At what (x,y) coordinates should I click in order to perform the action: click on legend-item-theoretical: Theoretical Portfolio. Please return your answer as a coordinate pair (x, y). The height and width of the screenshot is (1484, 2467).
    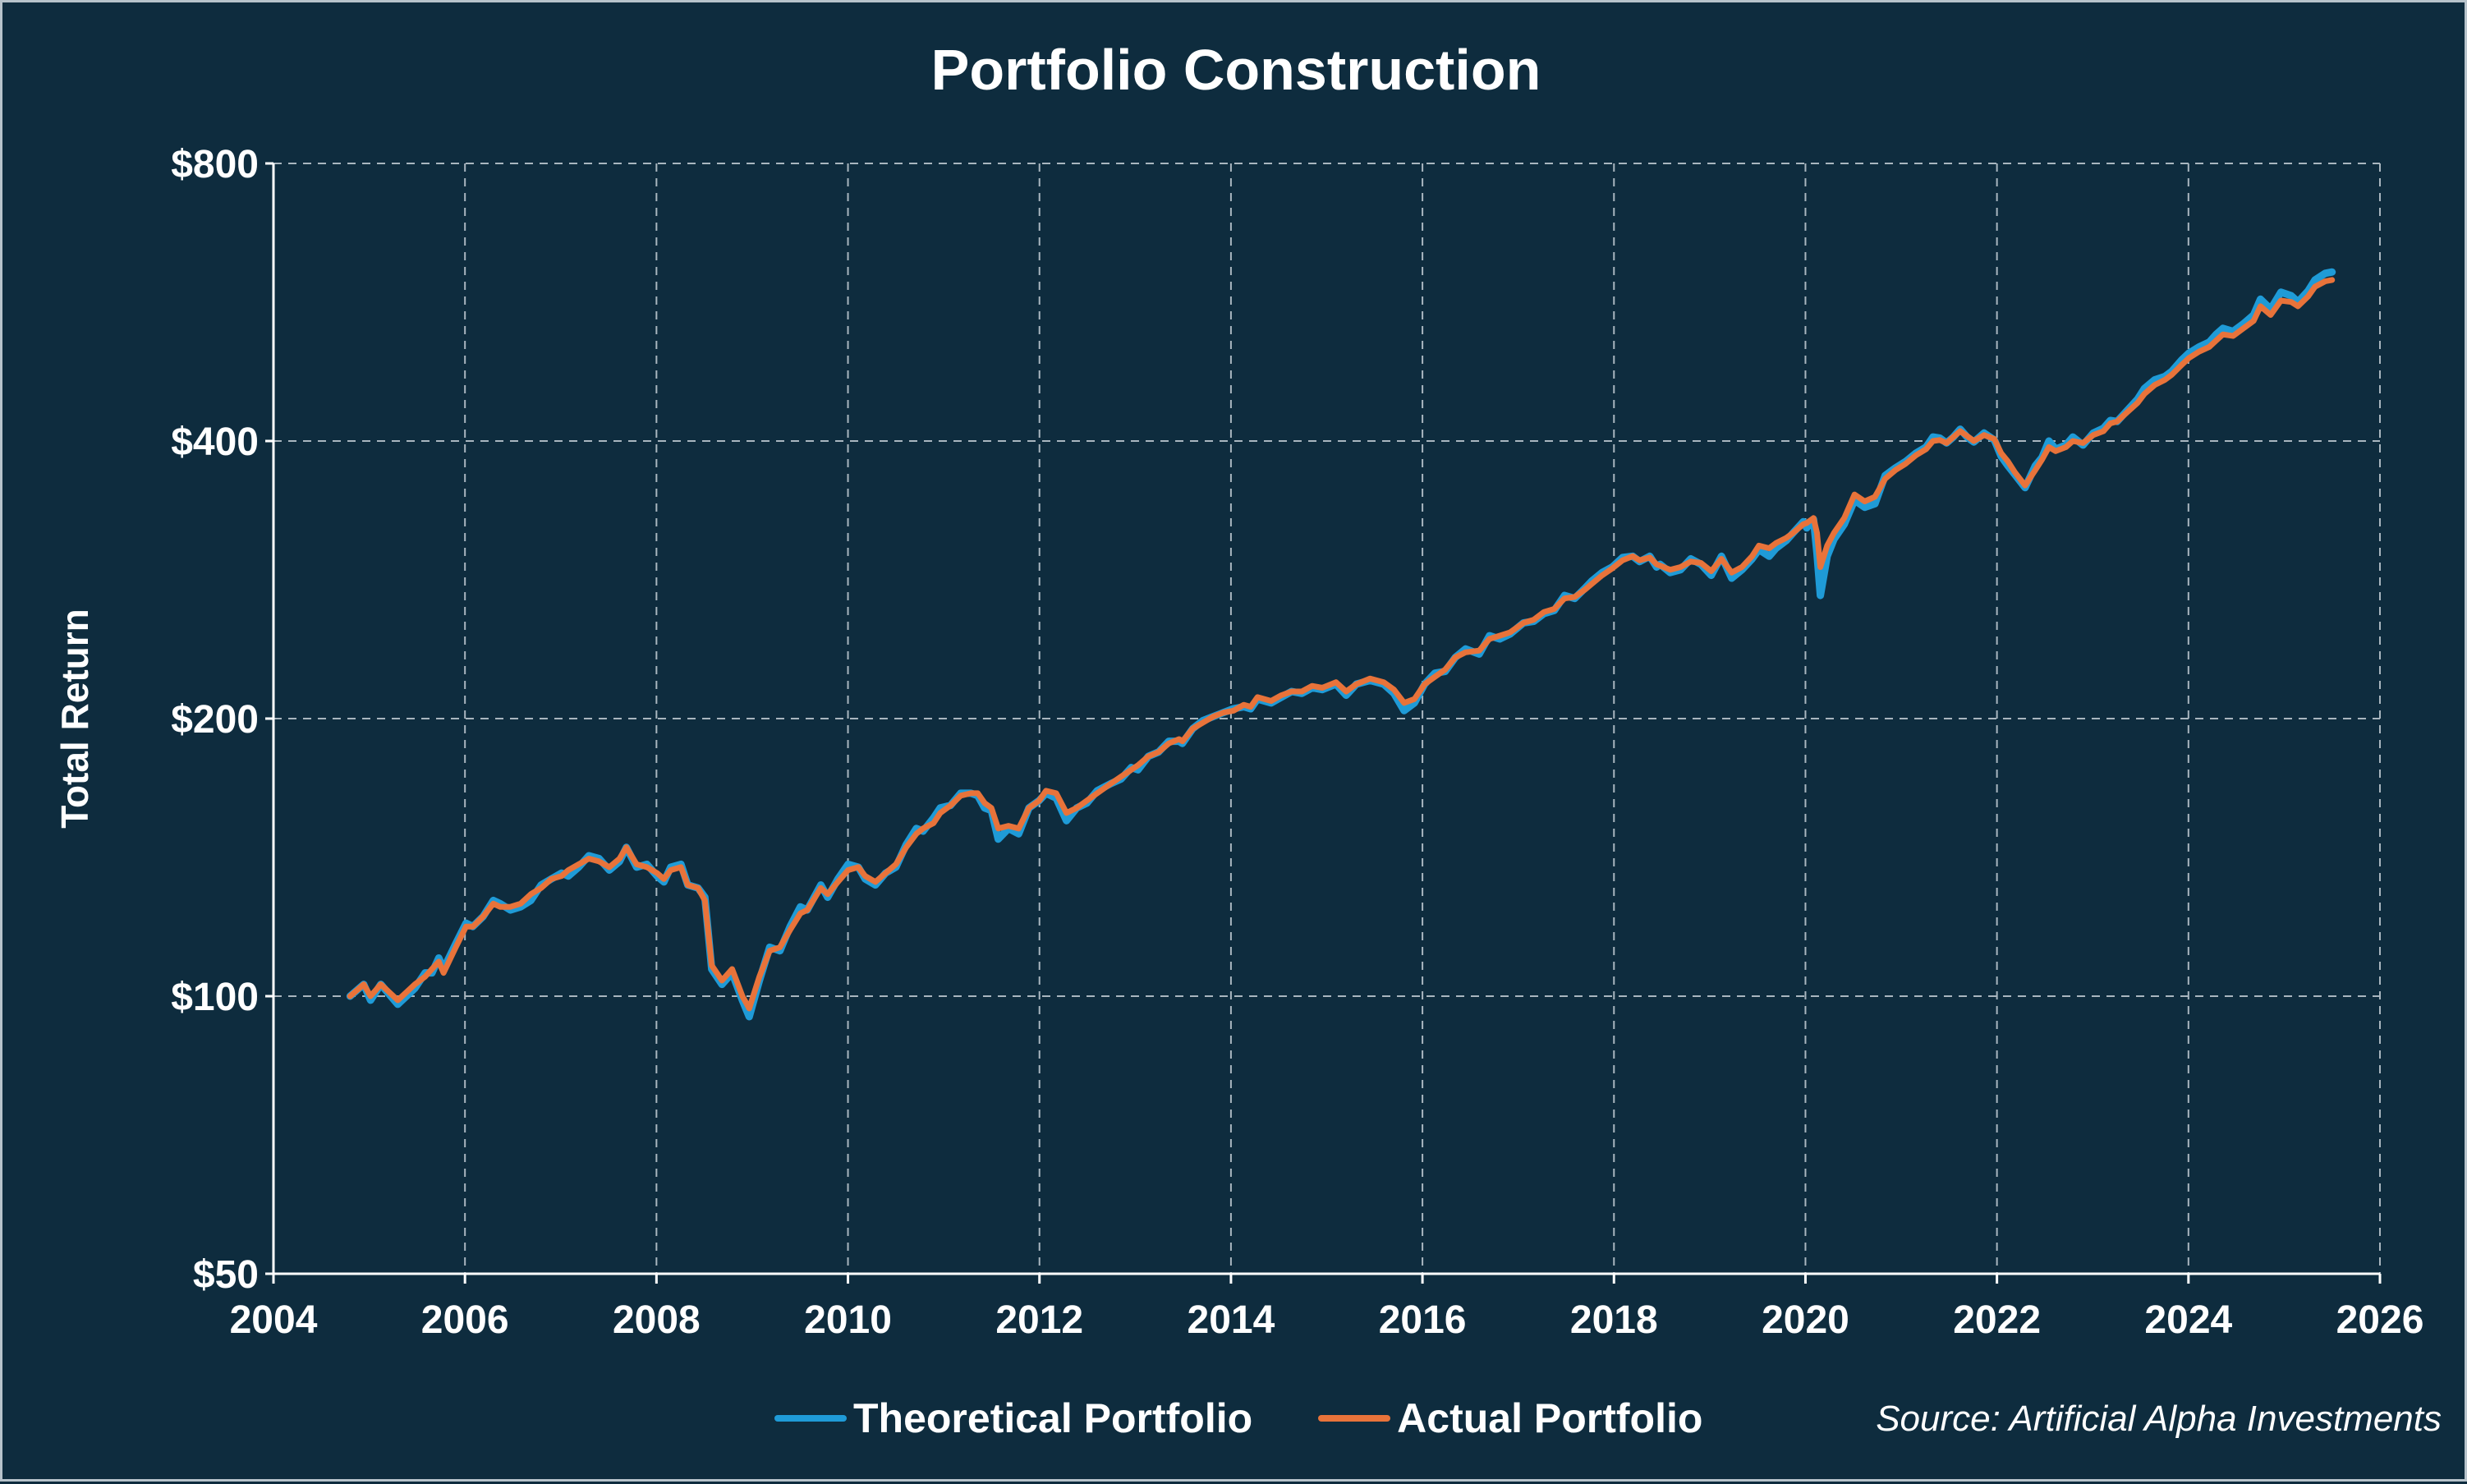
    Looking at the image, I should click on (1013, 1418).